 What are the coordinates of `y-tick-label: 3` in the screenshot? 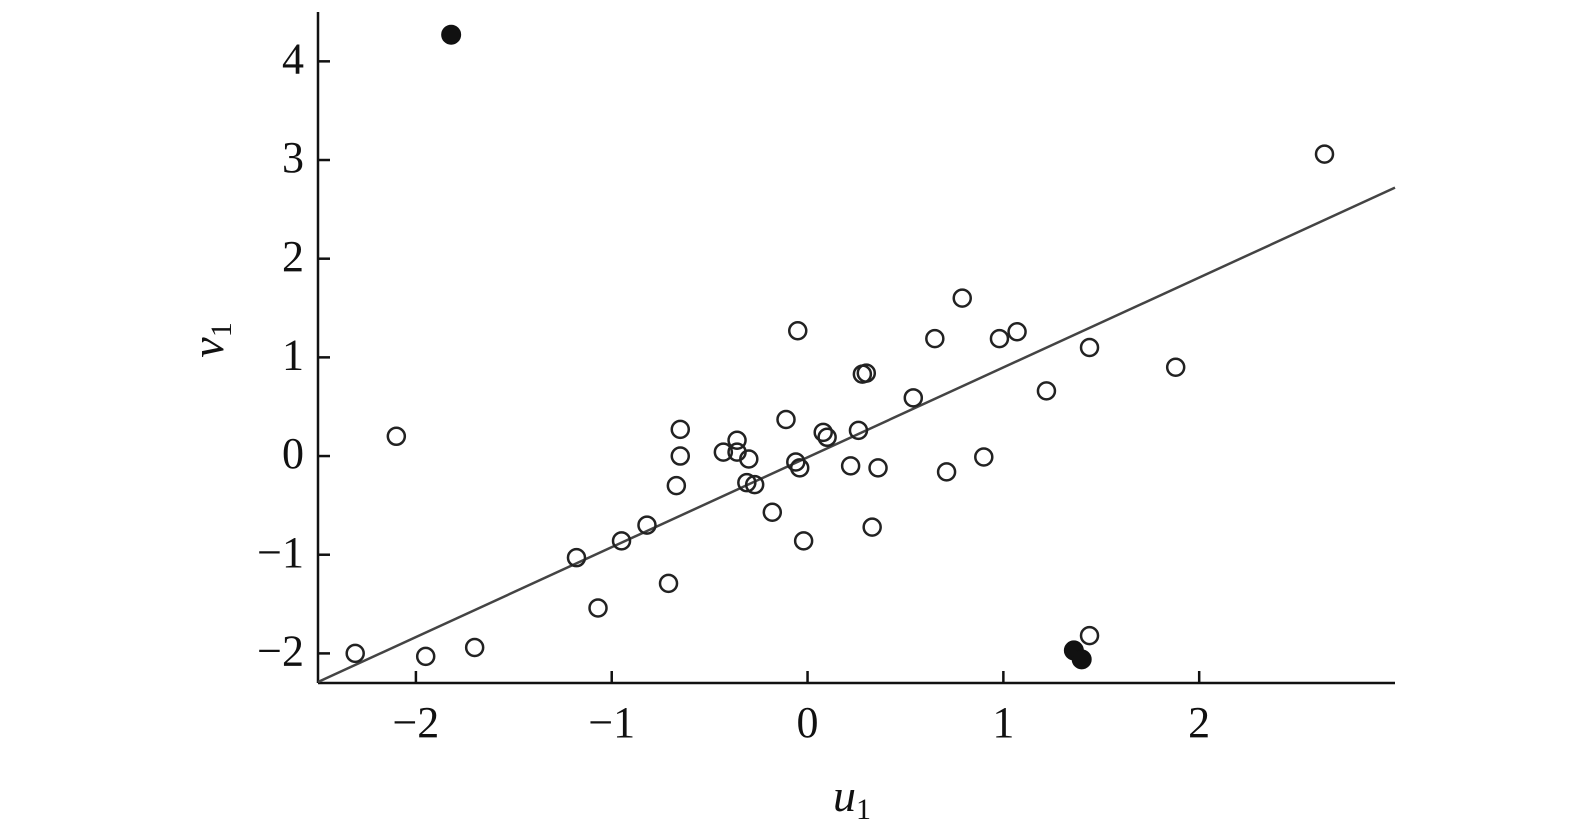 It's located at (293, 157).